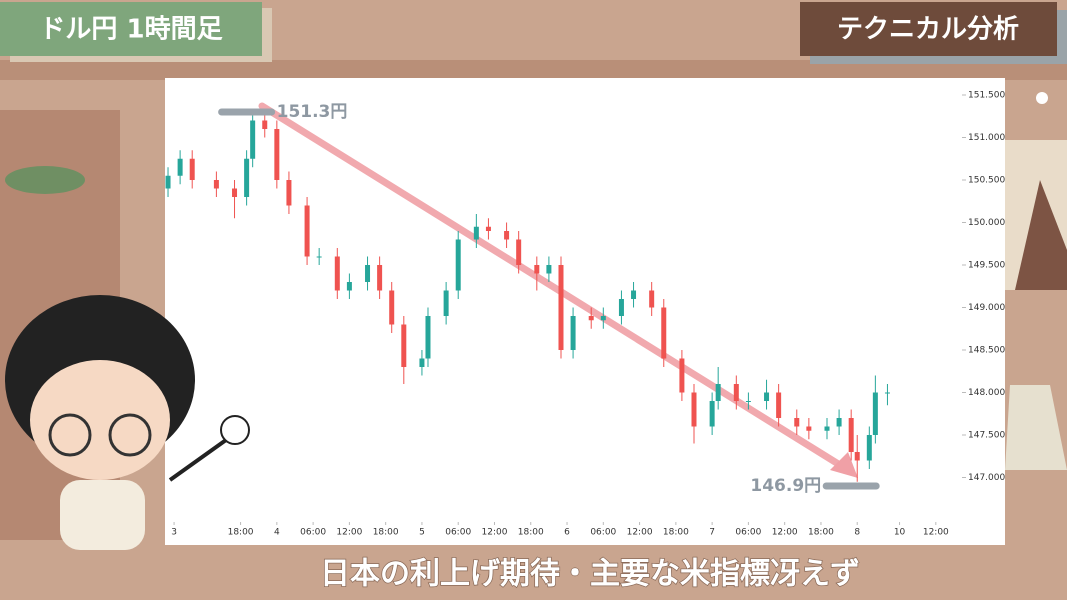 This screenshot has height=600, width=1067. Describe the element at coordinates (986, 181) in the screenshot. I see `y-tick-label: 150.500` at that location.